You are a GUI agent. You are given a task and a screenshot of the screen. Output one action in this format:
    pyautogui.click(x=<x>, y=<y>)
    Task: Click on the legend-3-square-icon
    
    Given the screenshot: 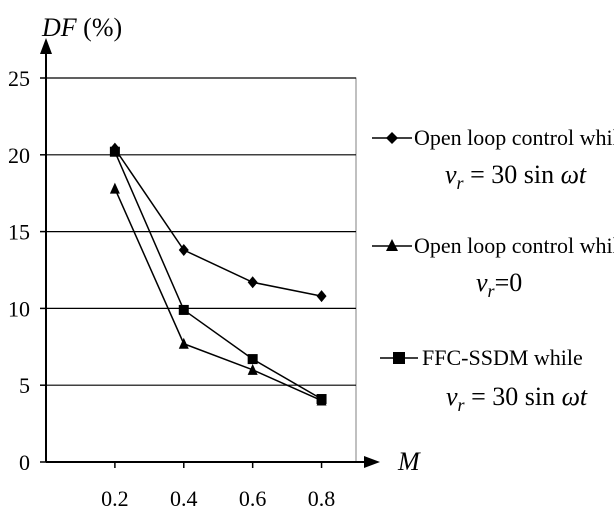 What is the action you would take?
    pyautogui.click(x=399, y=358)
    